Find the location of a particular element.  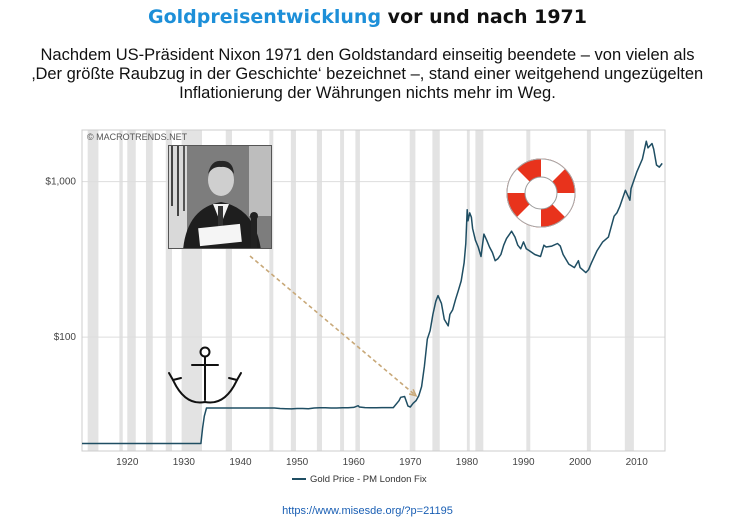

y-tick-label-0: $100 is located at coordinates (65, 337).